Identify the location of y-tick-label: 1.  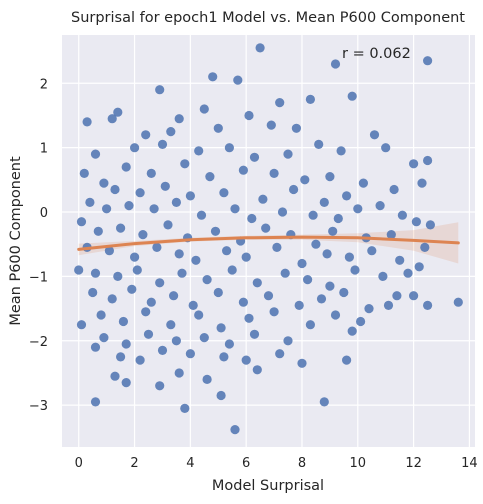
(44, 149).